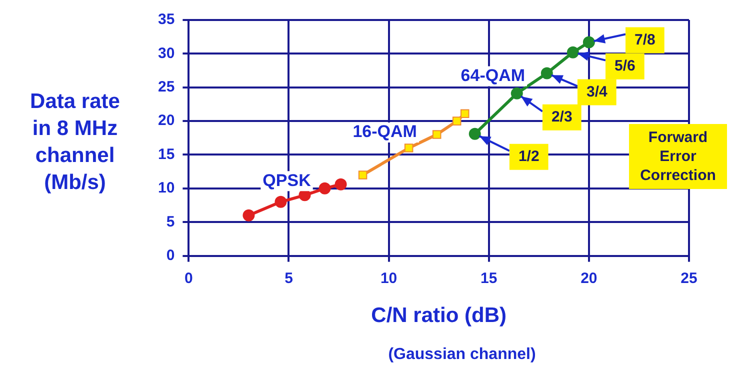 This screenshot has height=378, width=744. I want to click on y-axis-title: Data rate in 8 MHz channel (Mb/s), so click(75, 142).